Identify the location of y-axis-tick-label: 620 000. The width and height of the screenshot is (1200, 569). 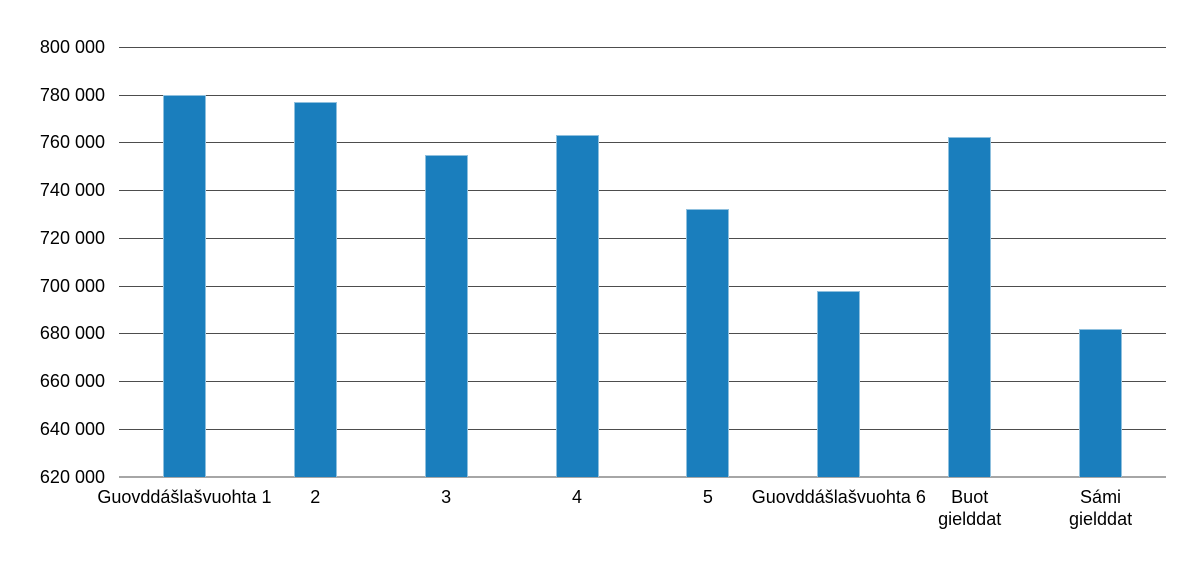
(72, 476).